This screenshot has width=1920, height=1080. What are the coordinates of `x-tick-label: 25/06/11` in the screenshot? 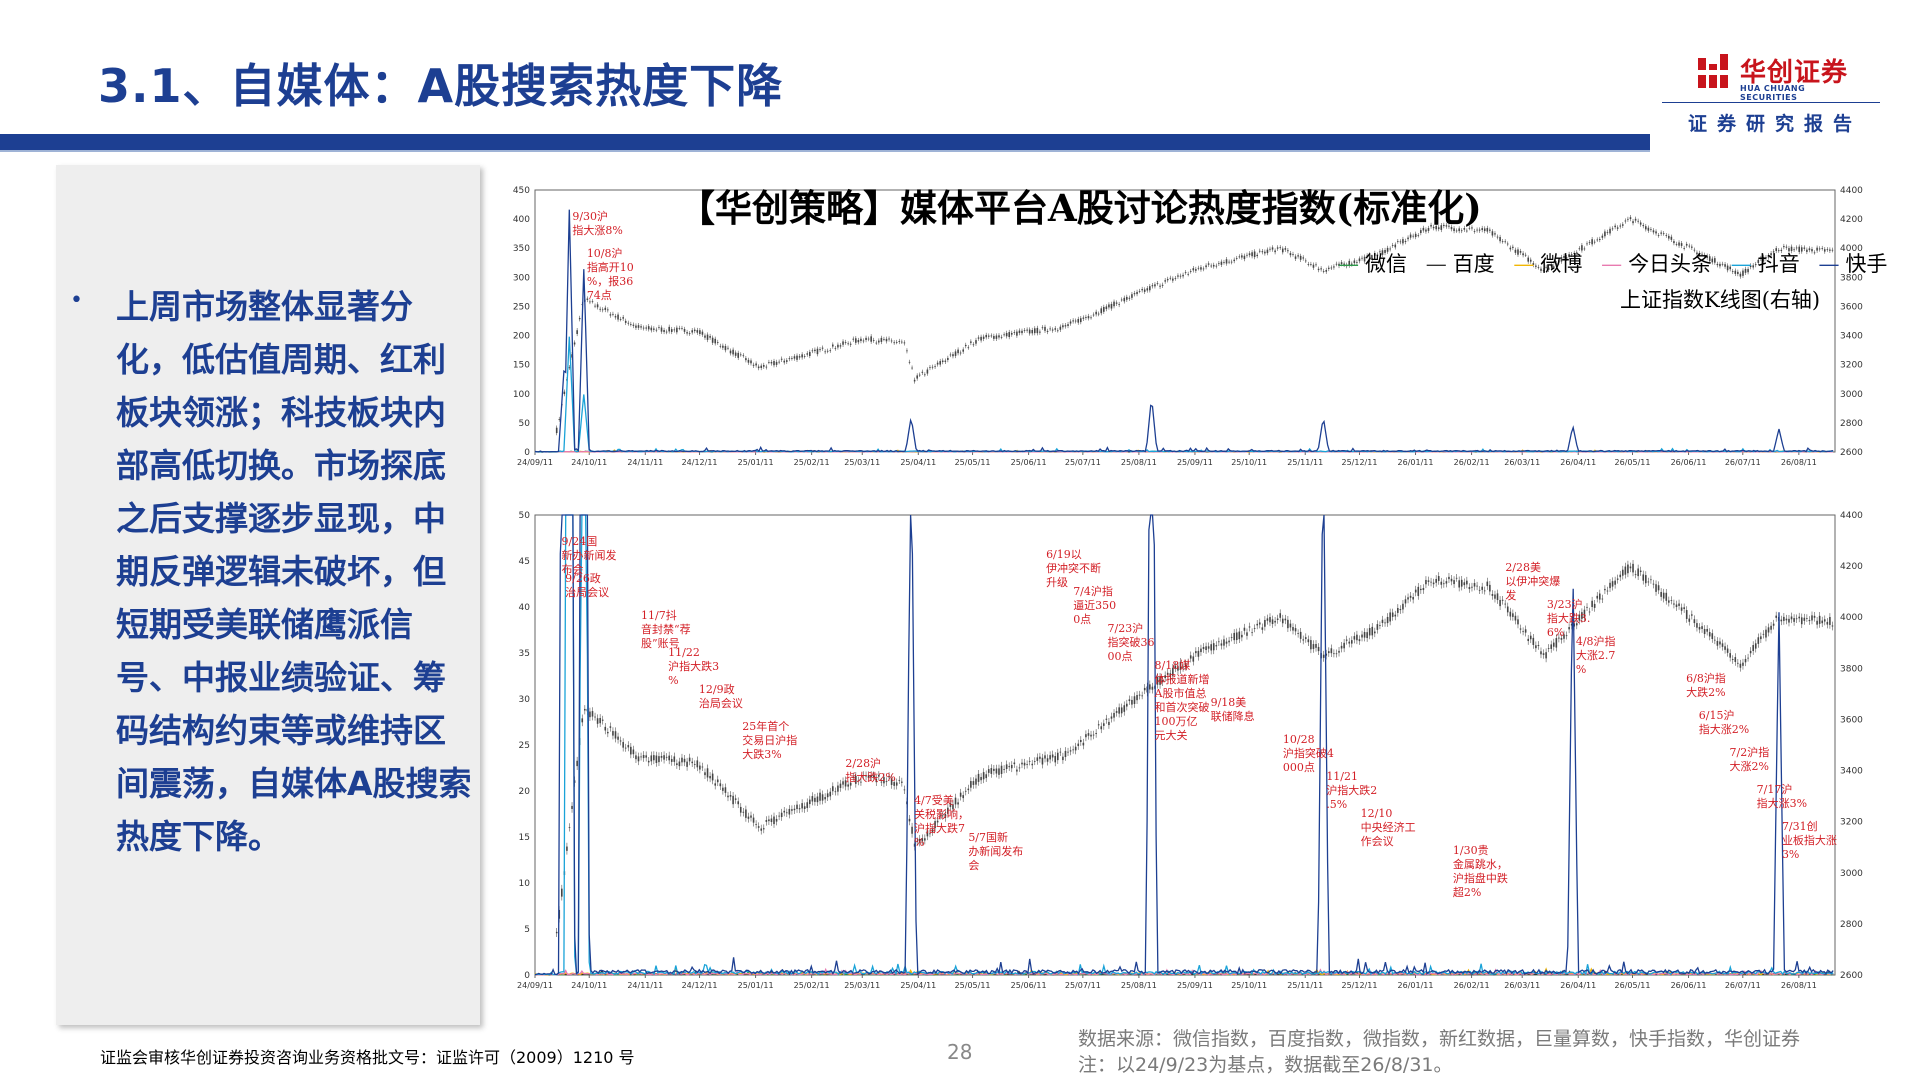 It's located at (1029, 985).